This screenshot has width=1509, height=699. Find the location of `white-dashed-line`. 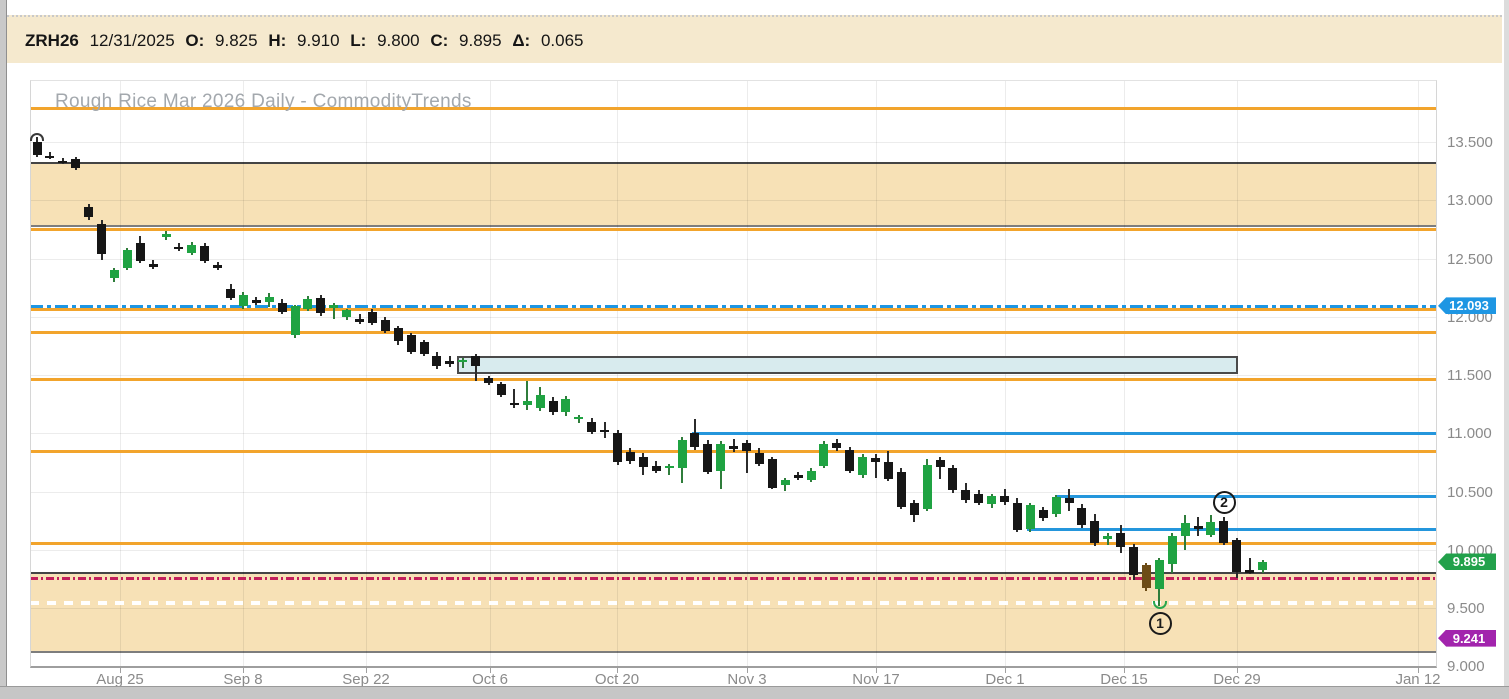

white-dashed-line is located at coordinates (733, 603).